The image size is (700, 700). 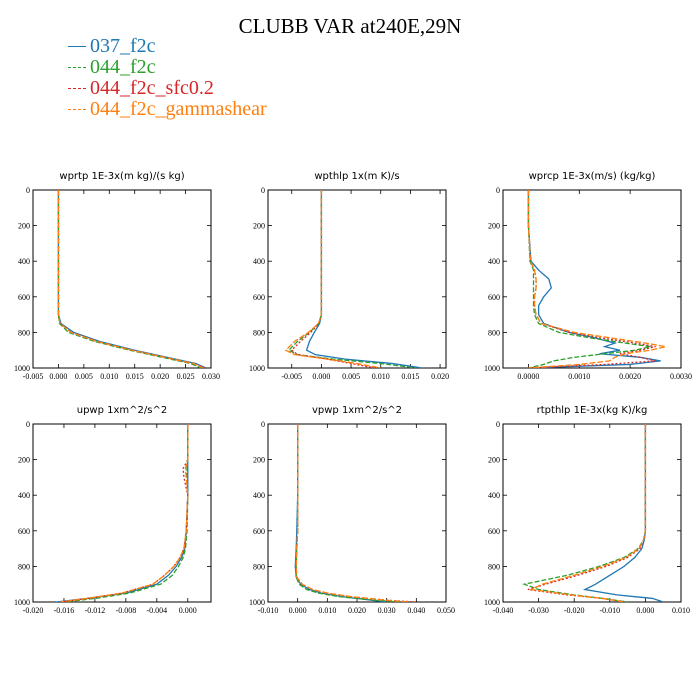 What do you see at coordinates (167, 46) in the screenshot?
I see `legend-item: 037_f2c` at bounding box center [167, 46].